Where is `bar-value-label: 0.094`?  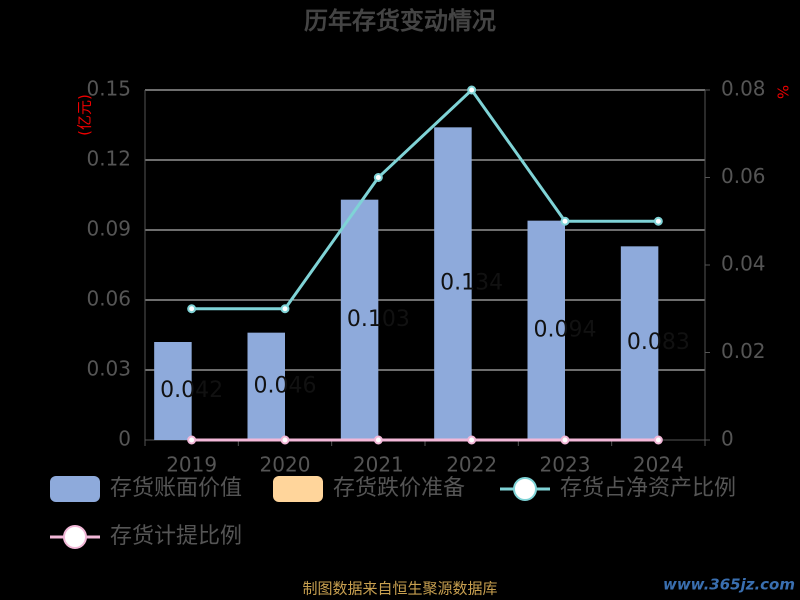
bar-value-label: 0.094 is located at coordinates (565, 329).